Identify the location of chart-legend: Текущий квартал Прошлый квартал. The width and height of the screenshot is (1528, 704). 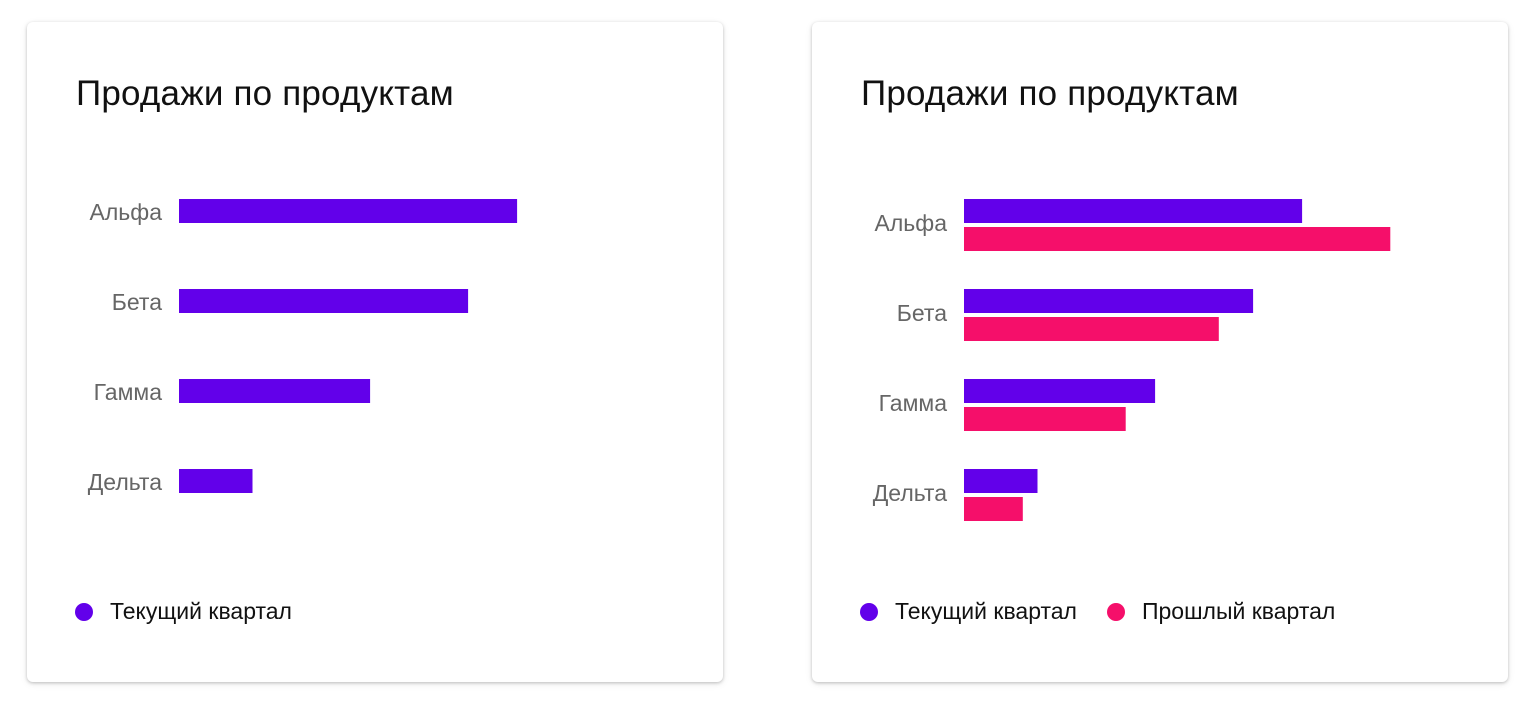
(1112, 611).